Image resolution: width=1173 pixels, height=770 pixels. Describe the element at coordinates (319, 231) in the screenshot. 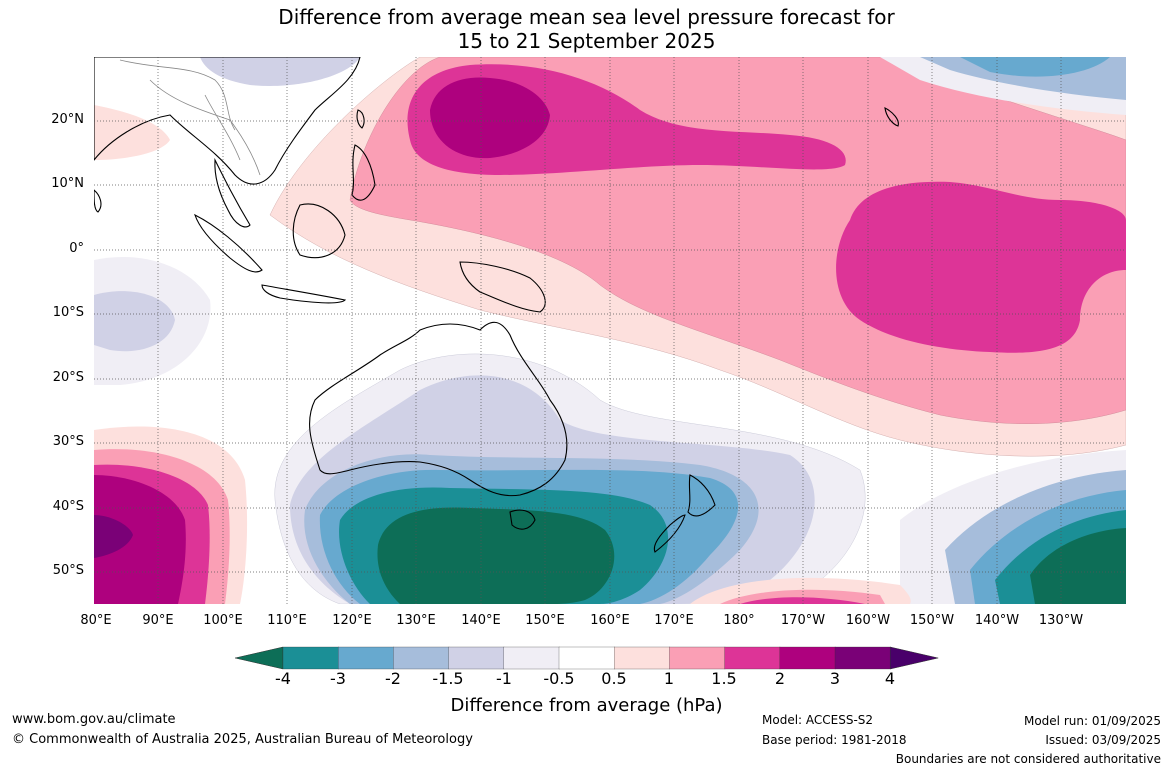

I see `borneo-coastline` at that location.